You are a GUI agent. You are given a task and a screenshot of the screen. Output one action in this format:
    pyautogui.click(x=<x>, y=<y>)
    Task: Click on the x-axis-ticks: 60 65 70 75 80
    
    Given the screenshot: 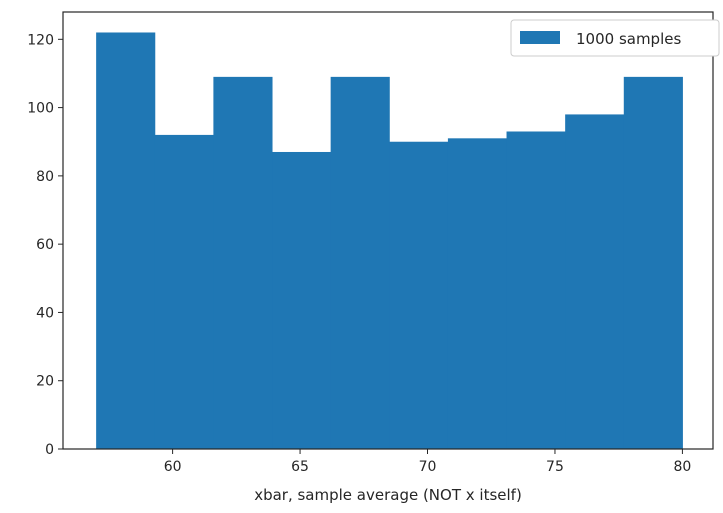 What is the action you would take?
    pyautogui.click(x=427, y=462)
    